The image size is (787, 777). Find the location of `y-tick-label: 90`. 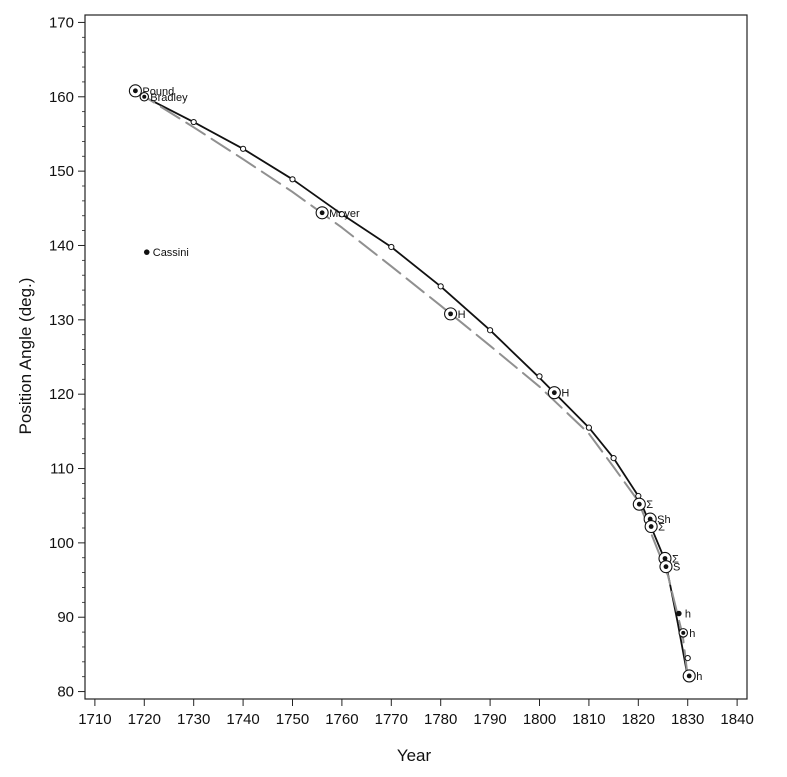

y-tick-label: 90 is located at coordinates (65, 617).